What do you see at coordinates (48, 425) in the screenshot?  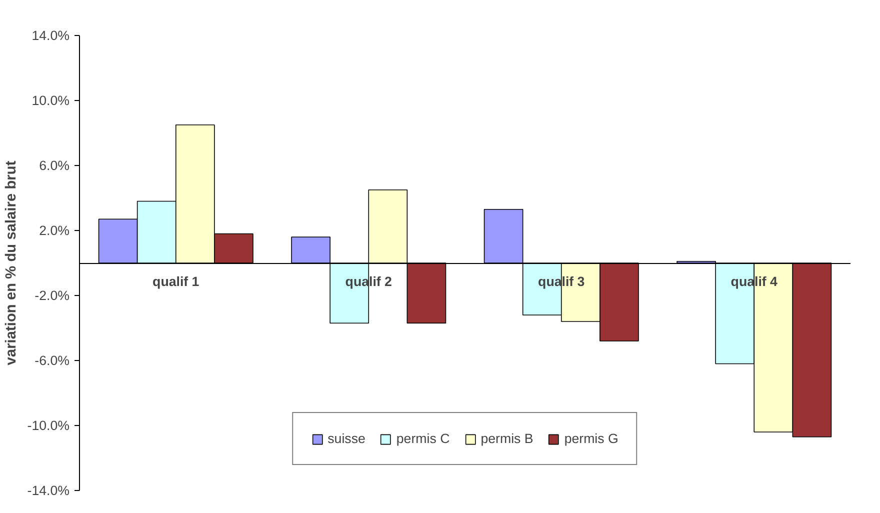 I see `y-tick-label: -10.0%` at bounding box center [48, 425].